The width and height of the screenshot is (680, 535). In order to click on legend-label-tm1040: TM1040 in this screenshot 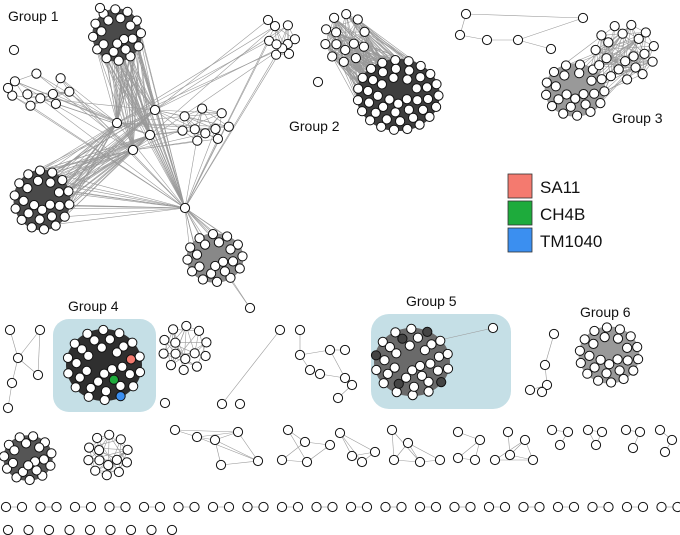, I will do `click(571, 241)`.